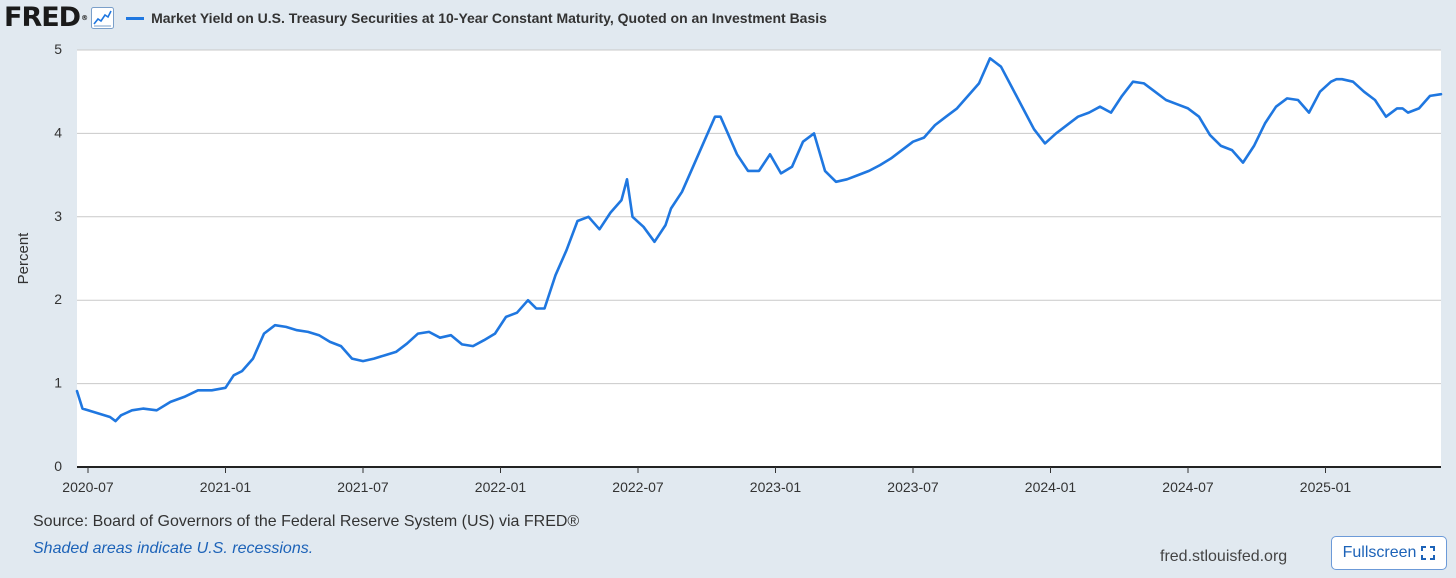 This screenshot has height=578, width=1456. I want to click on y-tick-label: 3, so click(58, 216).